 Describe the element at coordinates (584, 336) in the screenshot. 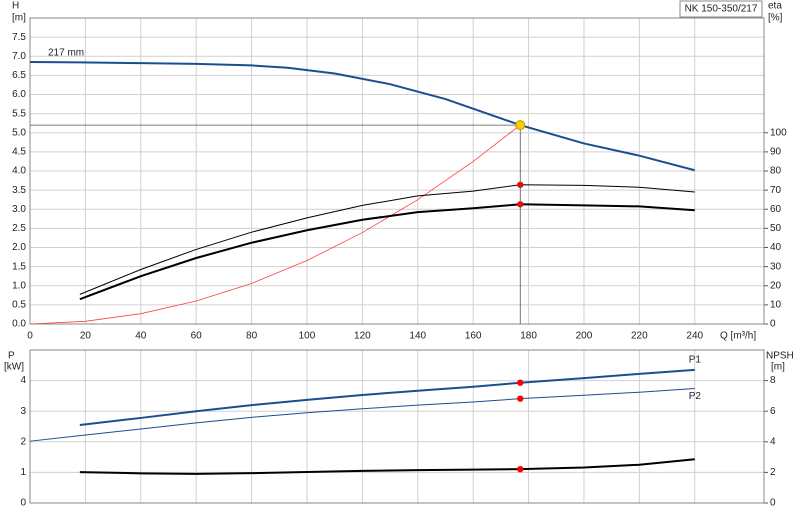

I see `x-tick-label: 200` at that location.